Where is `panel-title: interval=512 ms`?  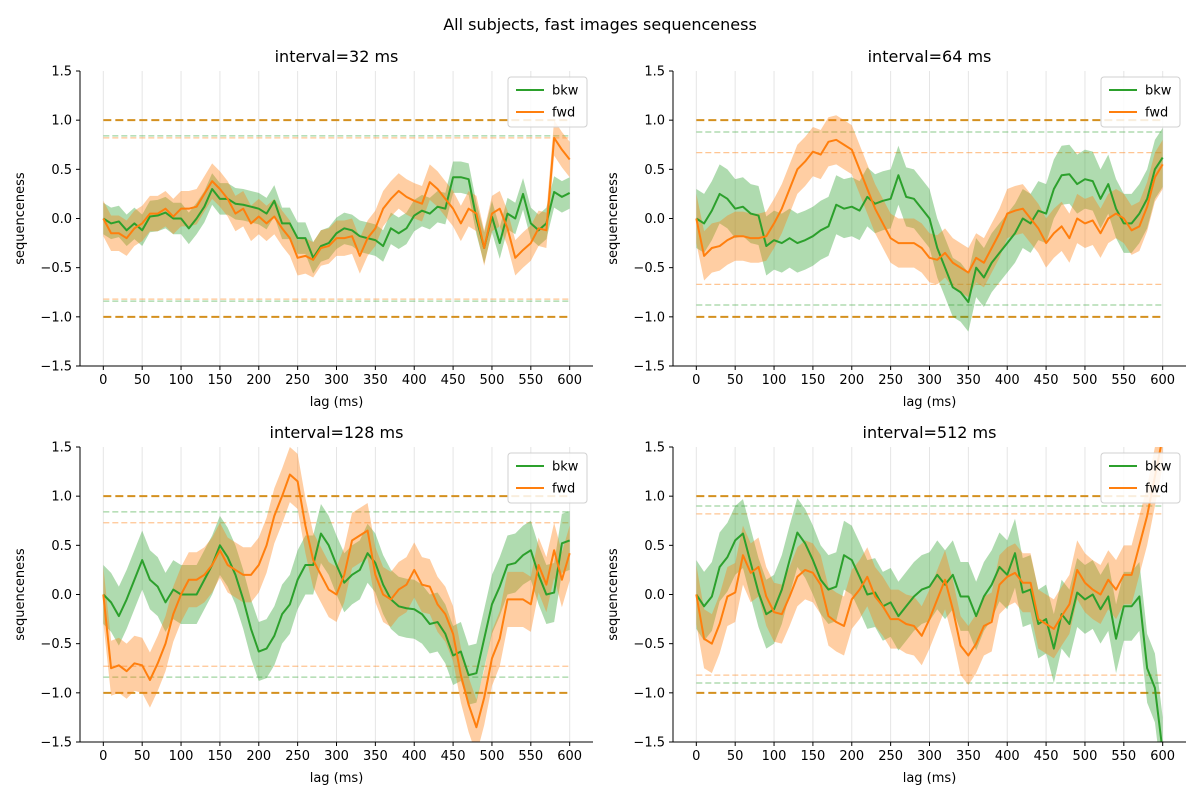 panel-title: interval=512 ms is located at coordinates (930, 432).